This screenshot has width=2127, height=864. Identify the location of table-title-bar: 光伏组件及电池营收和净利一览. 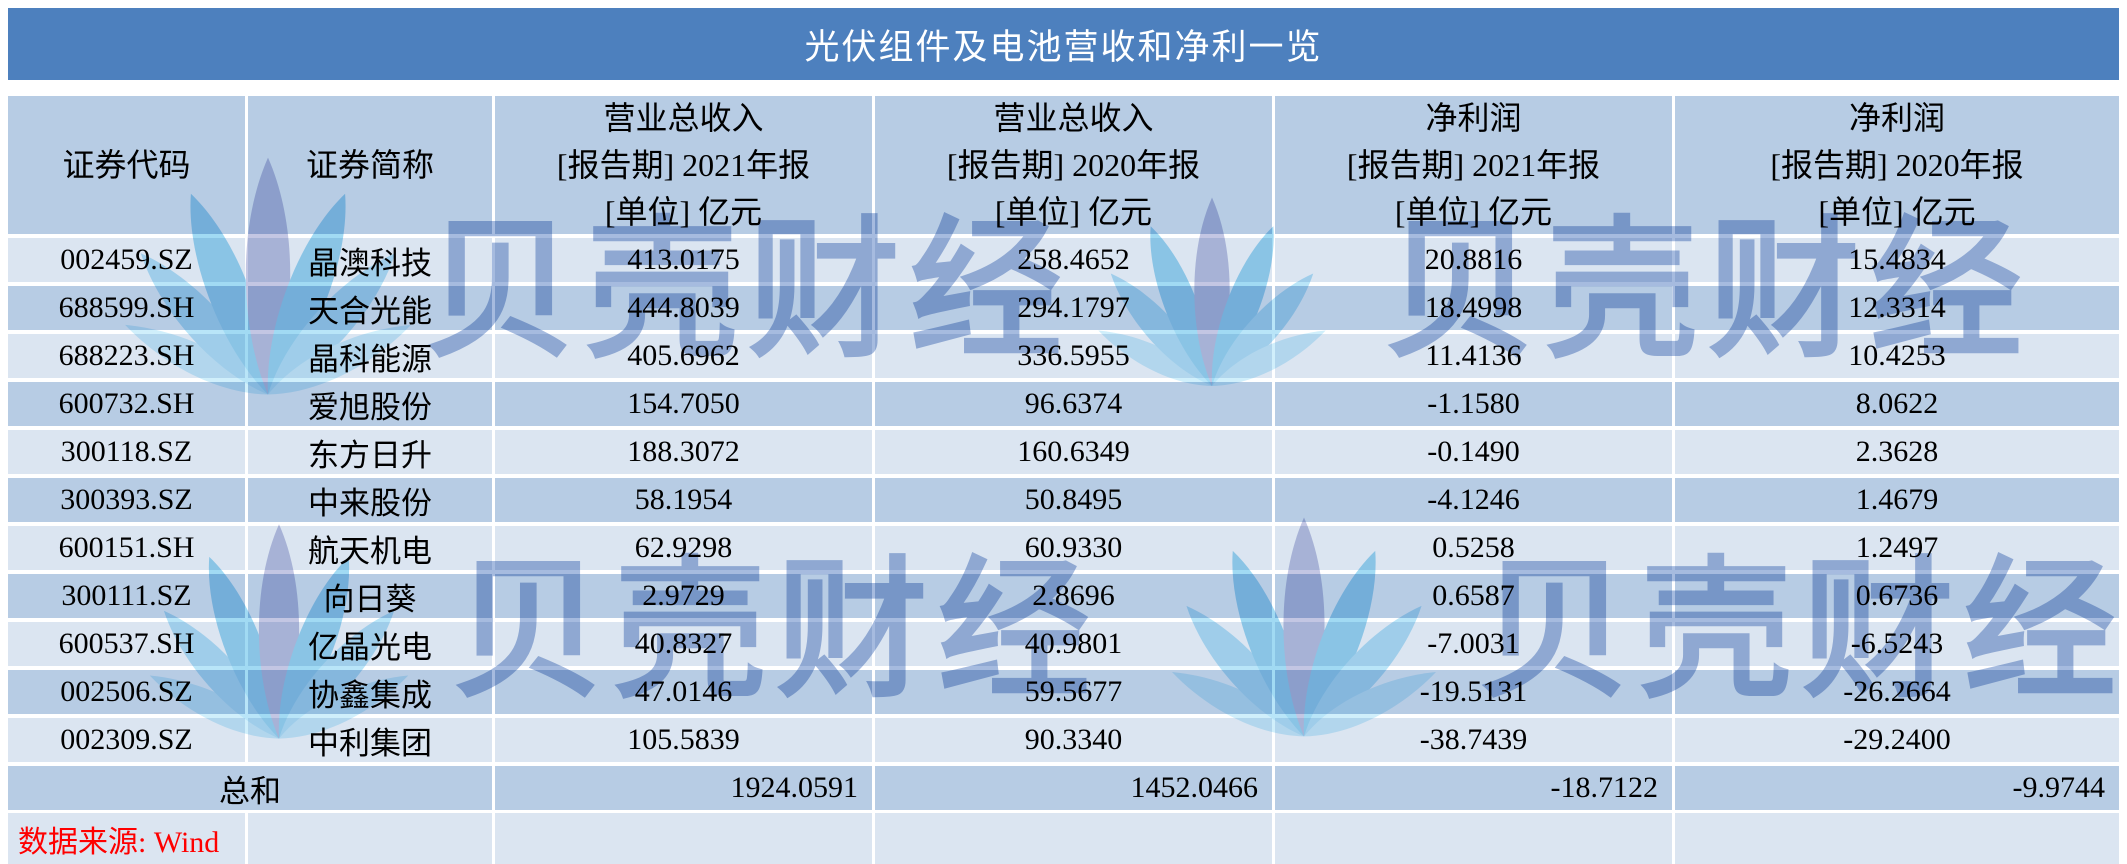
(1063, 44).